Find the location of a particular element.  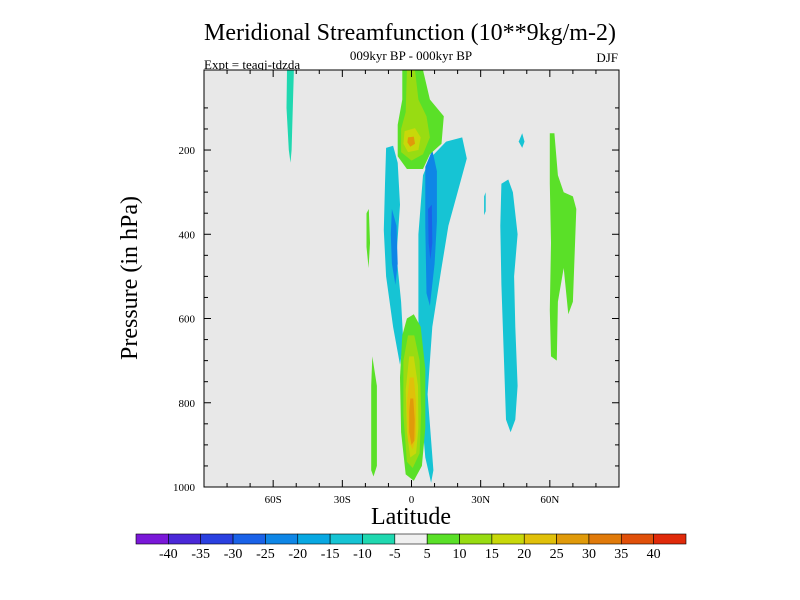

contour-cyan-speck-47n is located at coordinates (521, 140).